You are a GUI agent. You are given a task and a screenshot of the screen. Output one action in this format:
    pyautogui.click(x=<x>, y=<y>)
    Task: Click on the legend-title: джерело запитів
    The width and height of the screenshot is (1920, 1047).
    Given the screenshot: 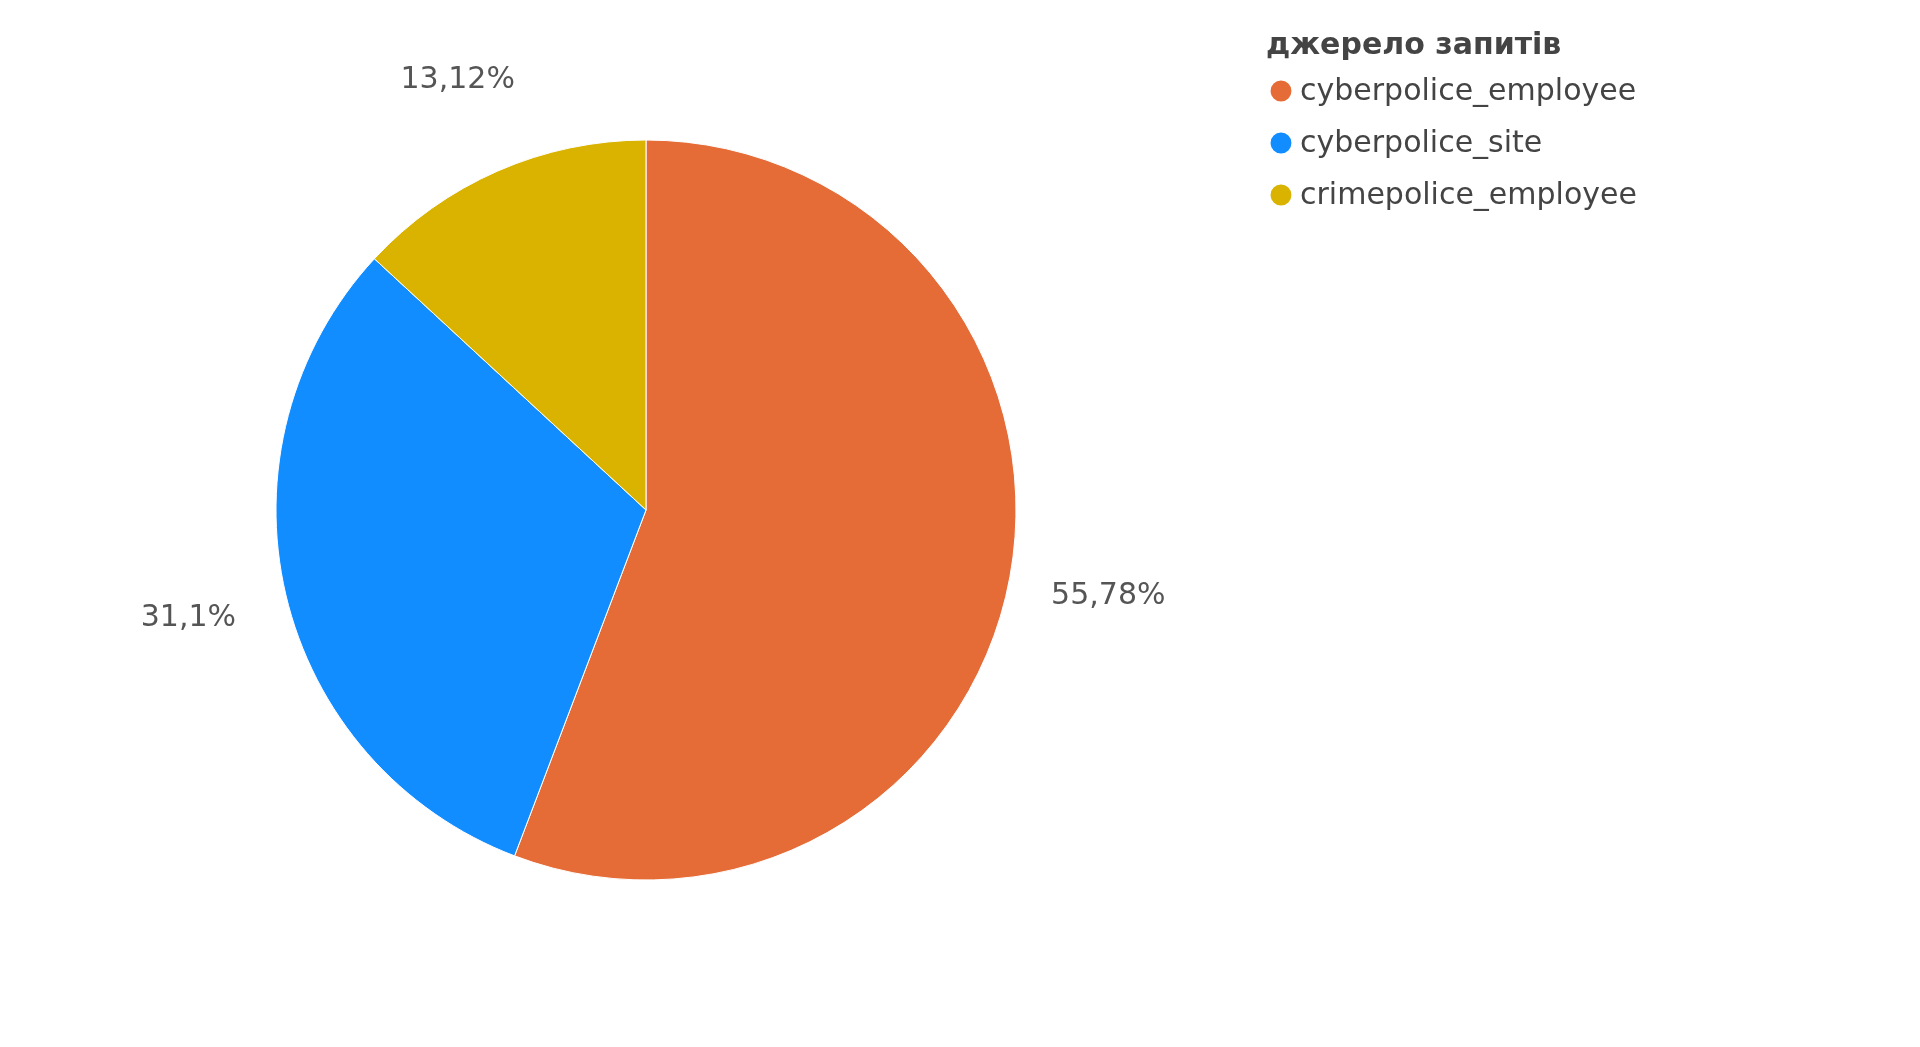 What is the action you would take?
    pyautogui.click(x=1414, y=43)
    